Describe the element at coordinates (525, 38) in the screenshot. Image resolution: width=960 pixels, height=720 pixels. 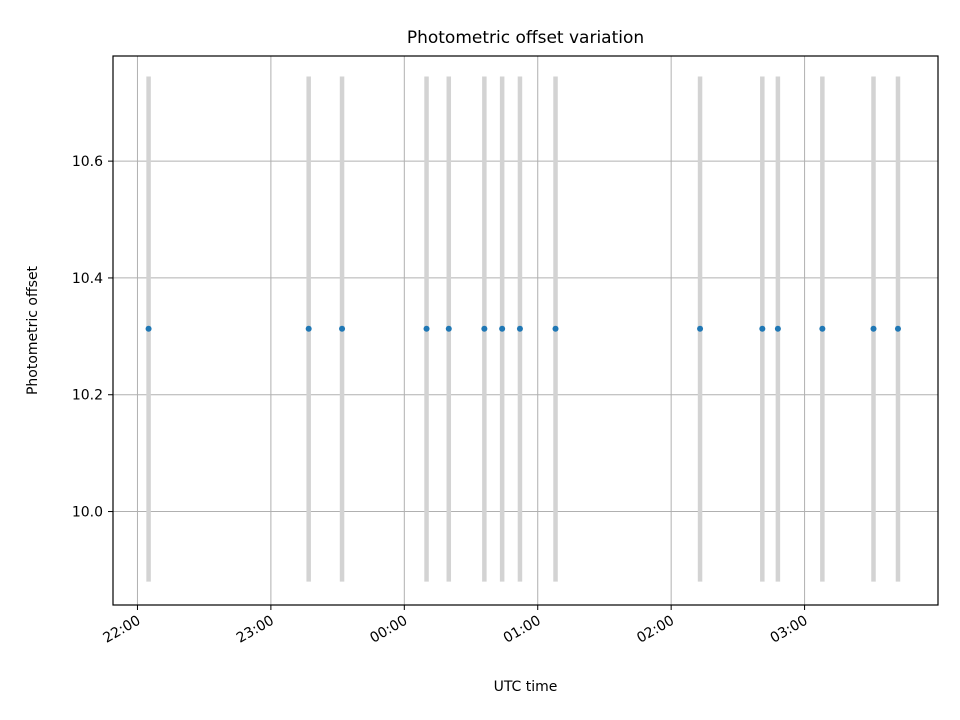
I see `chart-title: Photometric offset variation` at that location.